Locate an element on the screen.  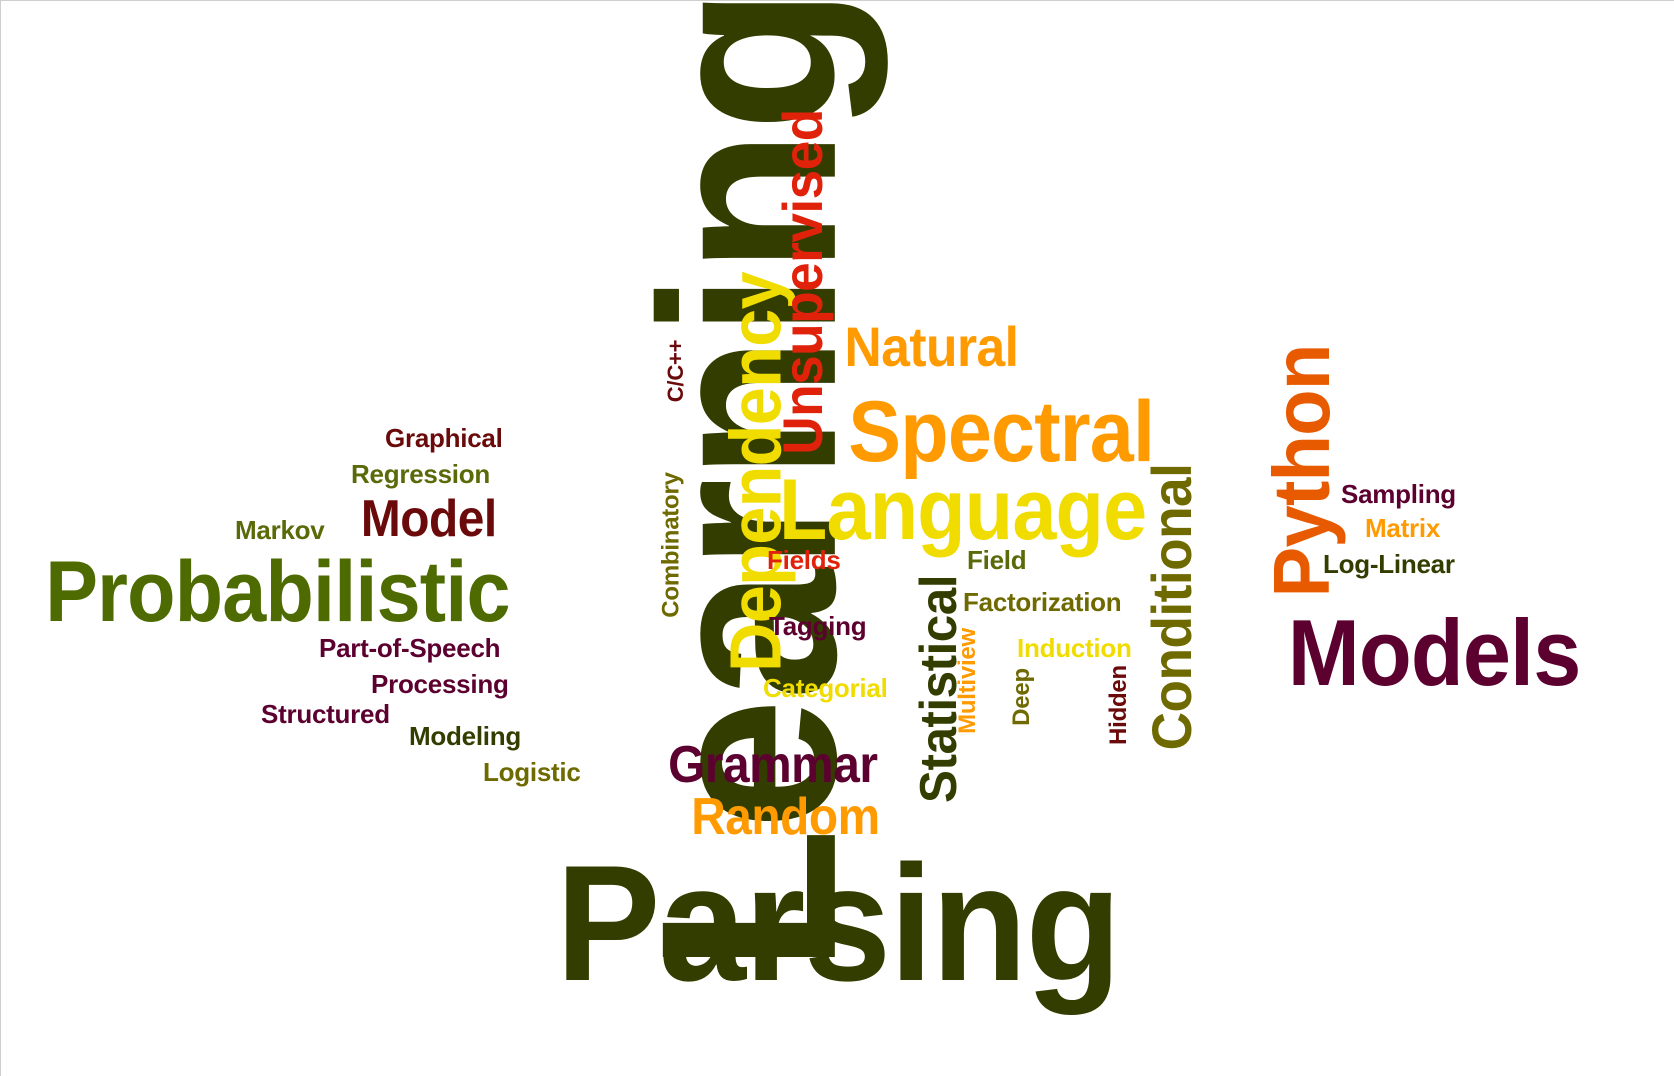
word-markov: Markov is located at coordinates (280, 530).